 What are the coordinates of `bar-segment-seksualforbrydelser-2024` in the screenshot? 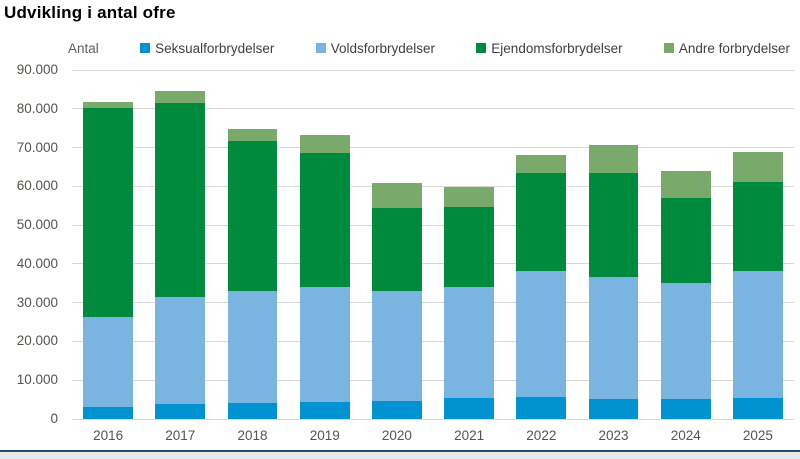 It's located at (685, 409).